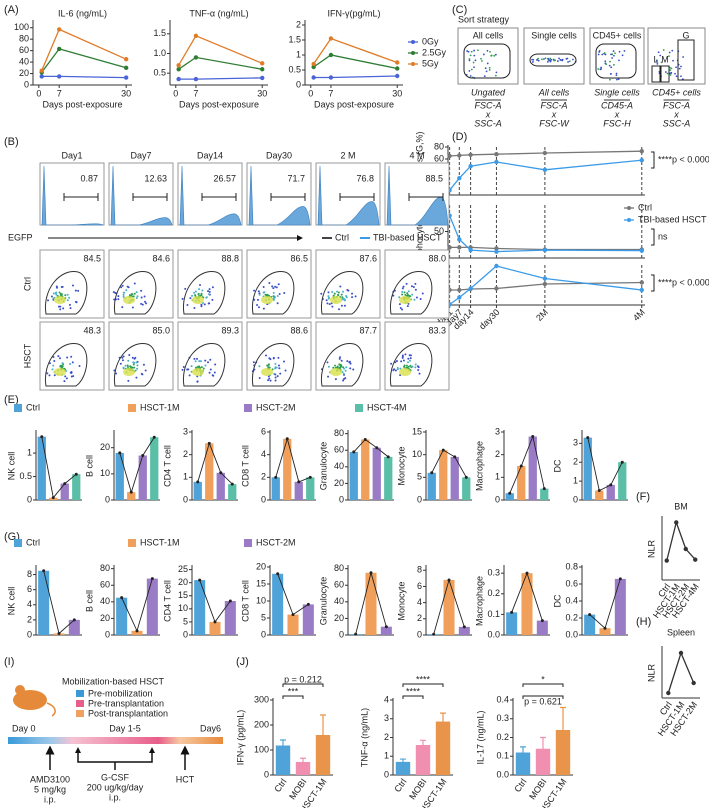 Image resolution: width=709 pixels, height=808 pixels. What do you see at coordinates (437, 330) in the screenshot?
I see `gate-percent: 83.3` at bounding box center [437, 330].